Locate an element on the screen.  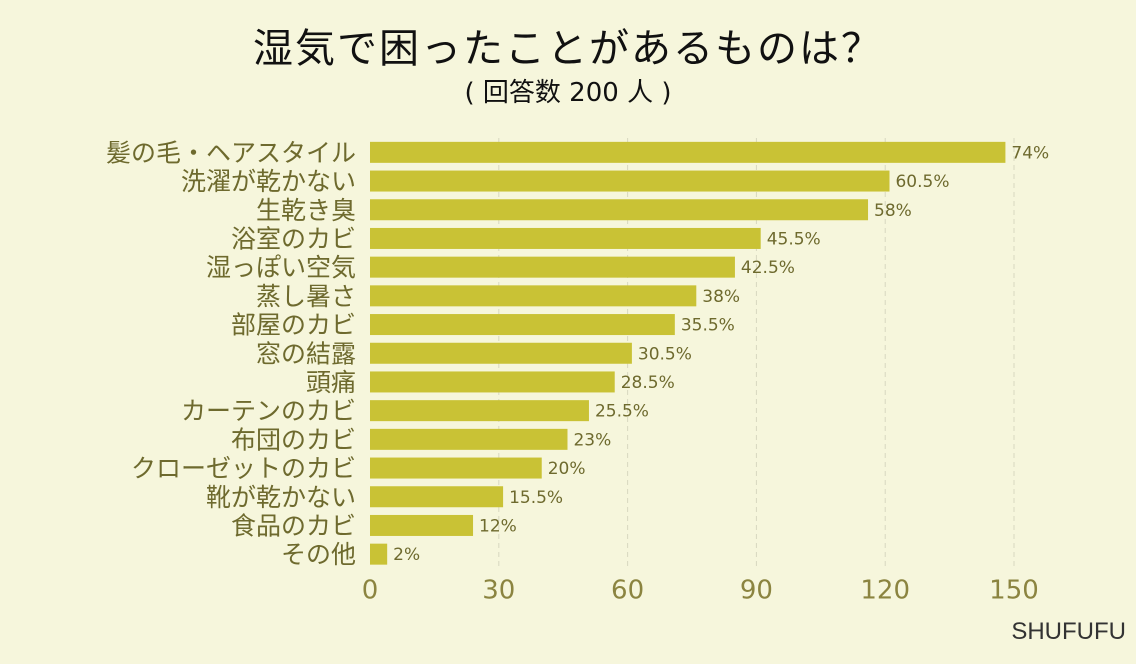
data-label: 30.5% is located at coordinates (665, 354).